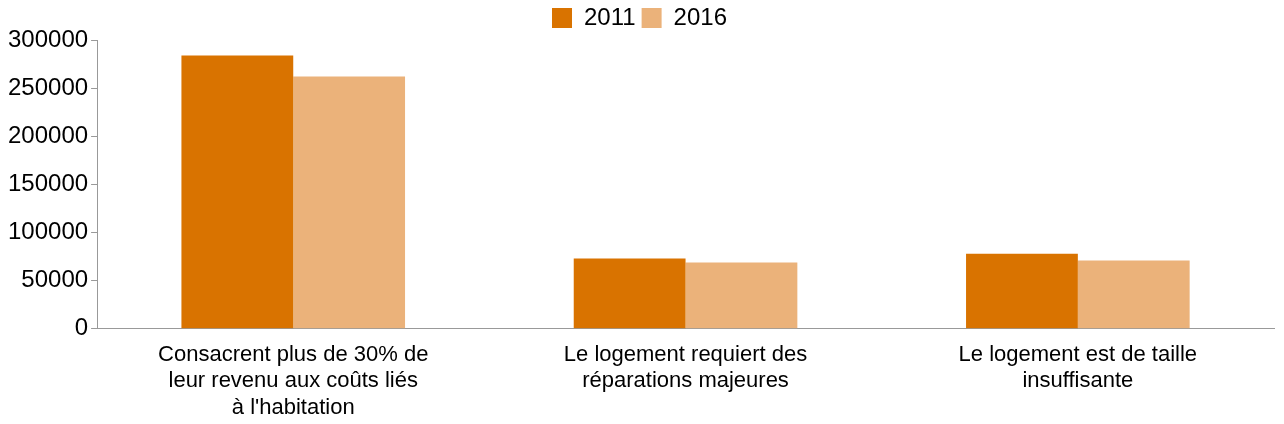 The height and width of the screenshot is (424, 1284). I want to click on y-tick-label: 150000, so click(48, 183).